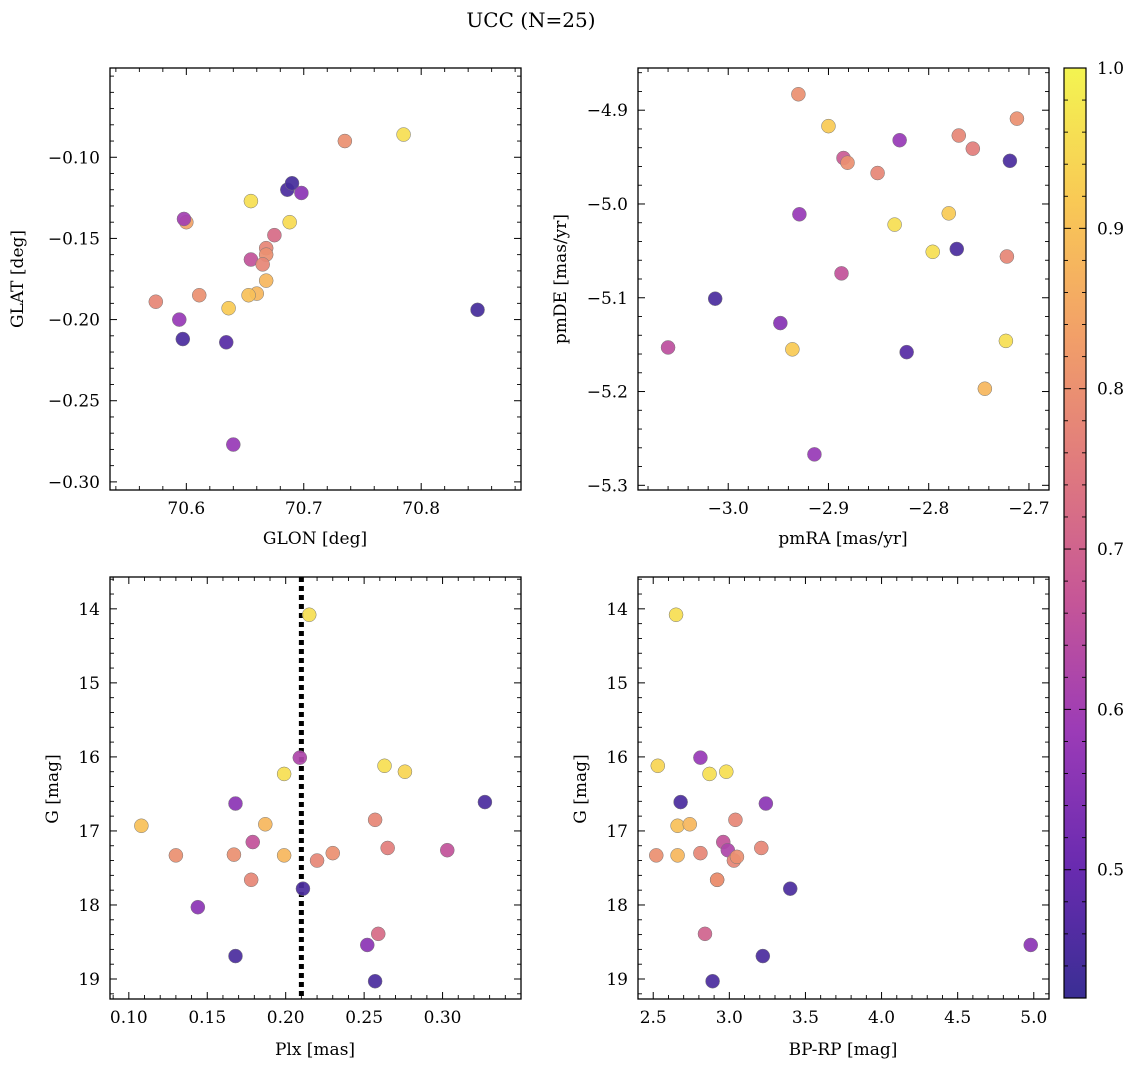  I want to click on y-tick-label: 16, so click(617, 758).